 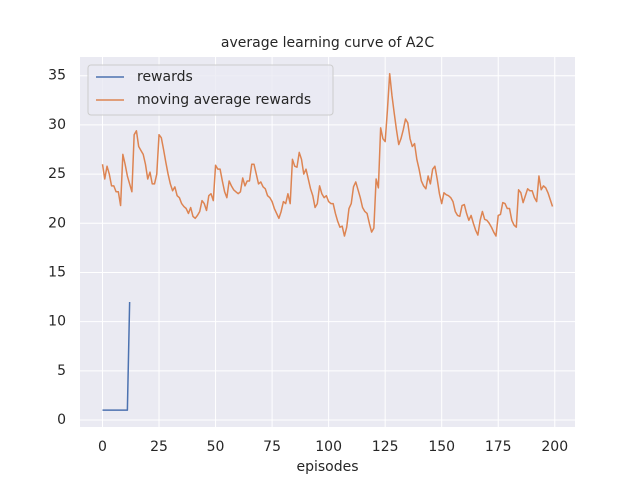 I want to click on y-tick-label: 35, so click(x=57, y=76).